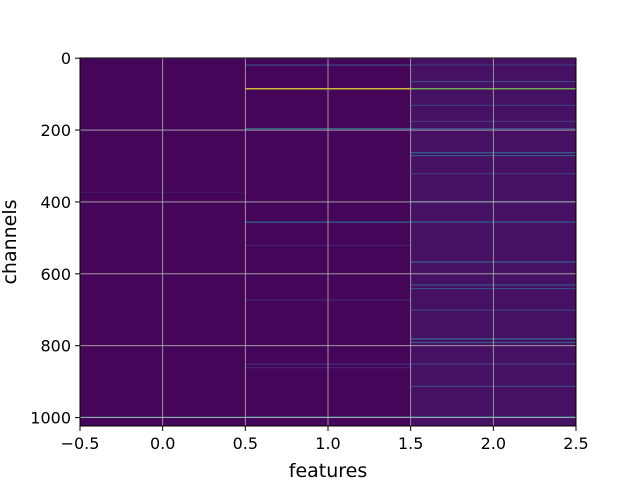 This screenshot has width=640, height=480. I want to click on x-tick-label-0: −0.5, so click(80, 443).